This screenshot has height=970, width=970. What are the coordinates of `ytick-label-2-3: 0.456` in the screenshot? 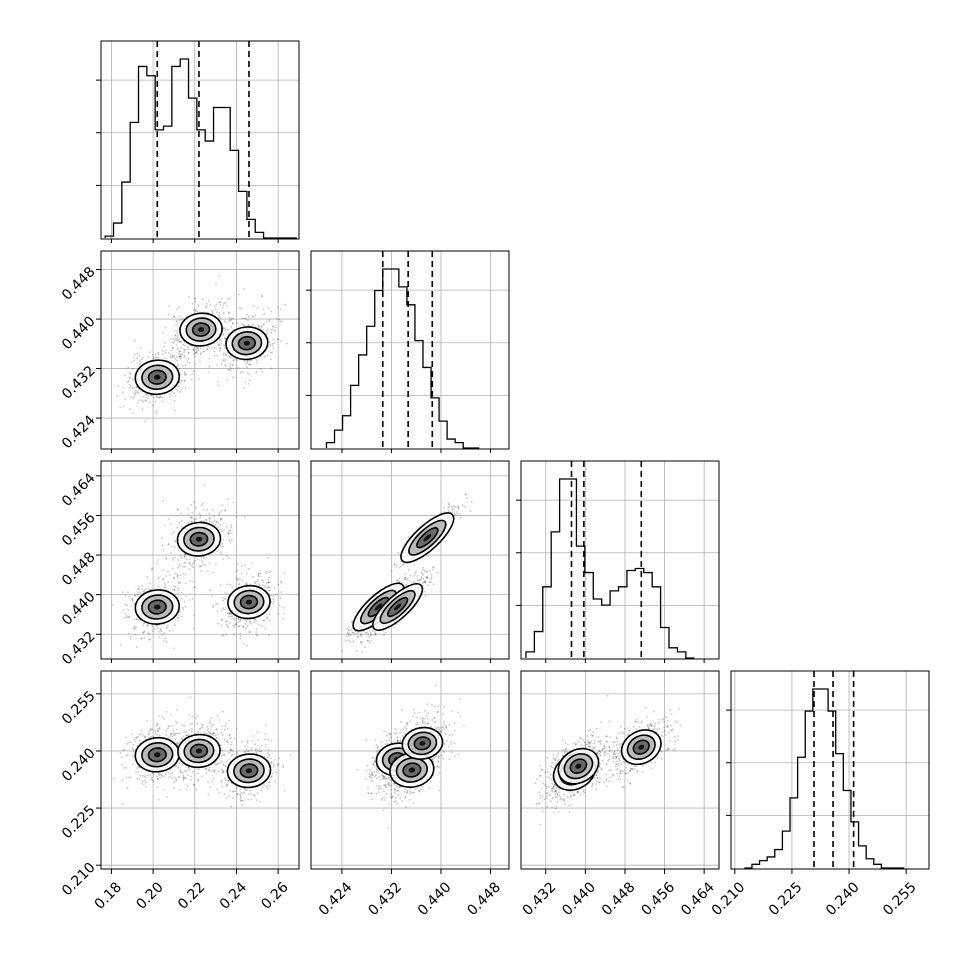 It's located at (79, 530).